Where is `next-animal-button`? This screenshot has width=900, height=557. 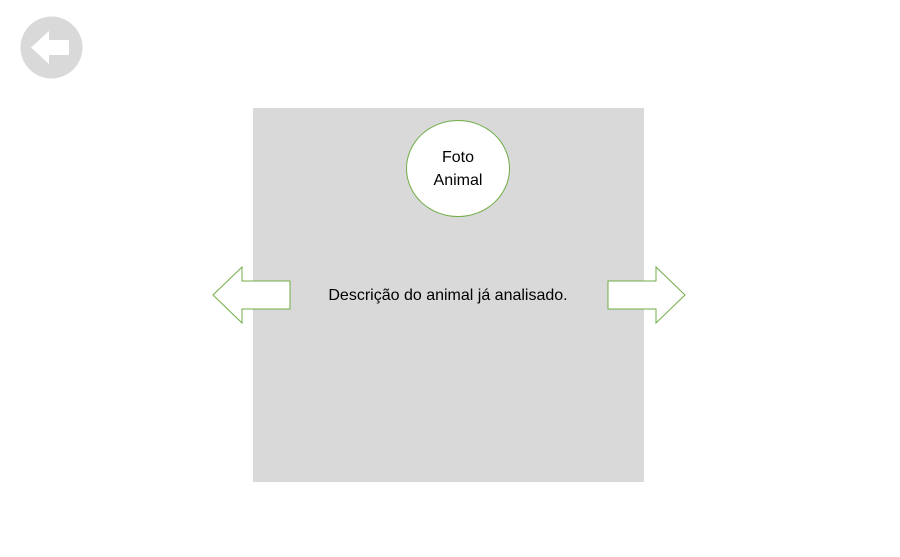 next-animal-button is located at coordinates (646, 295).